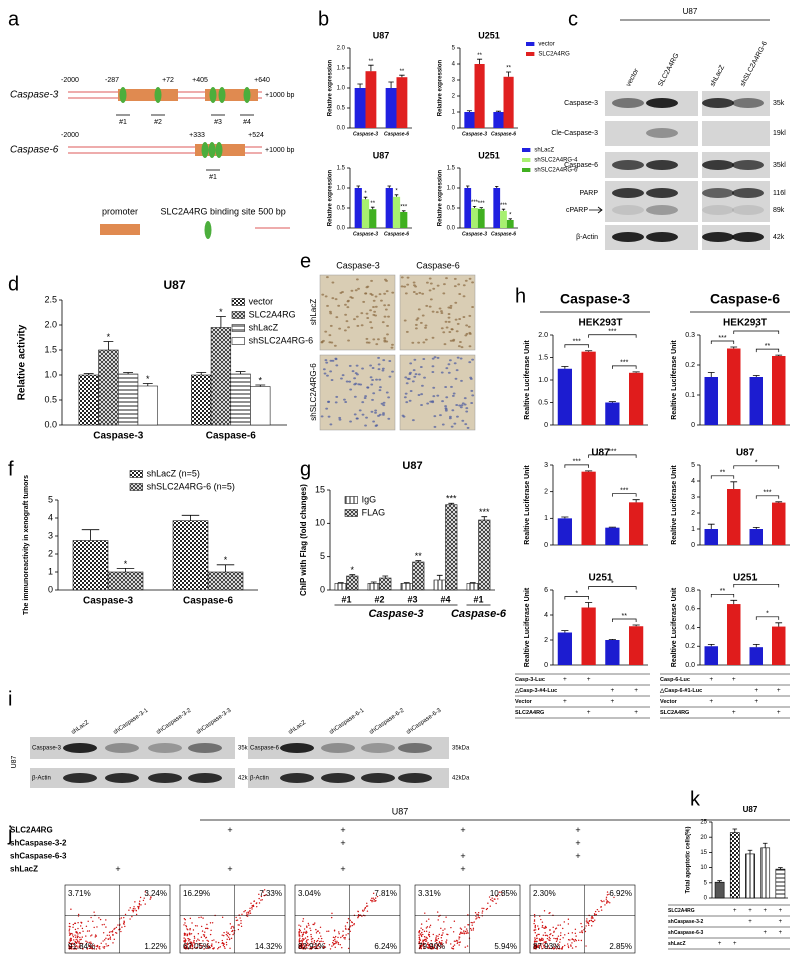  What do you see at coordinates (690, 627) in the screenshot?
I see `y-tick-label: 0.4` at bounding box center [690, 627].